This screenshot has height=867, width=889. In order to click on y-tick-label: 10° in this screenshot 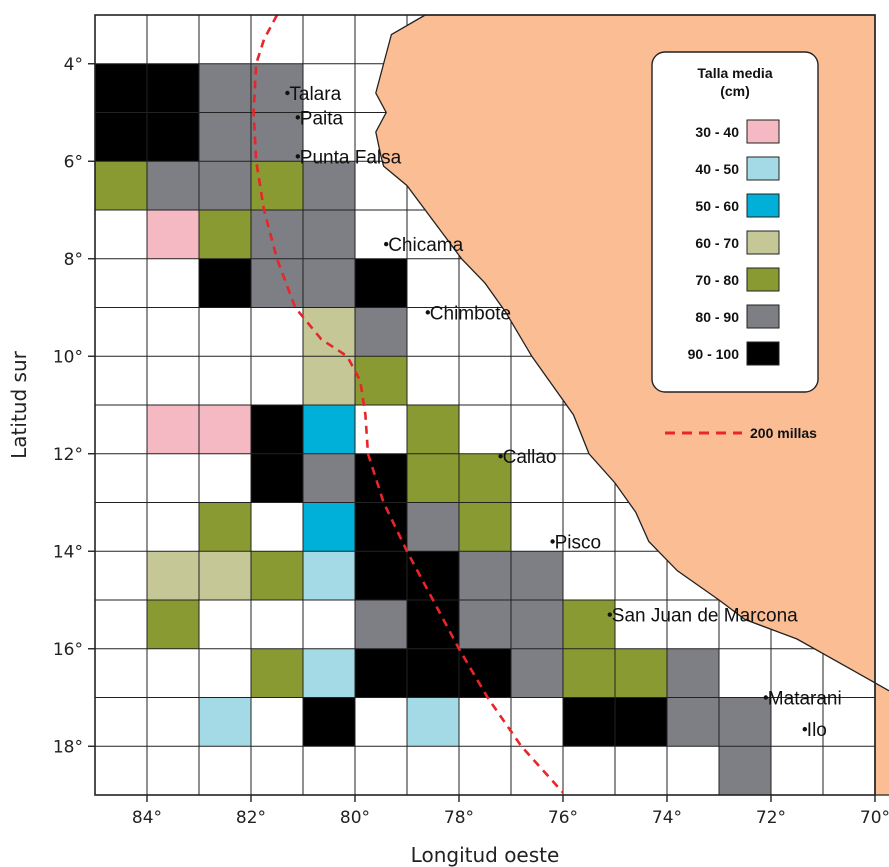, I will do `click(68, 357)`.